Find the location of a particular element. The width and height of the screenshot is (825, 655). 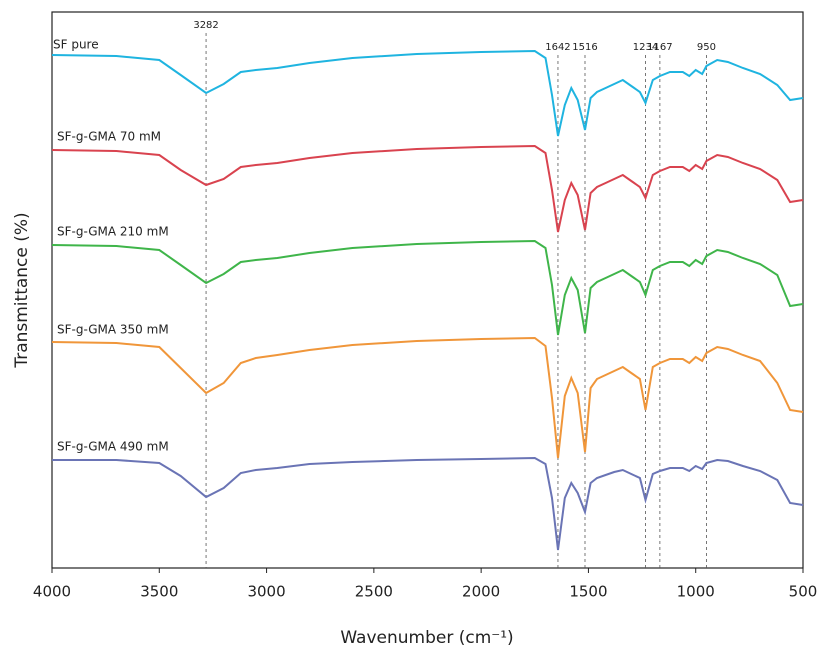

y-axis-label: Transmittance (%) is located at coordinates (22, 290).